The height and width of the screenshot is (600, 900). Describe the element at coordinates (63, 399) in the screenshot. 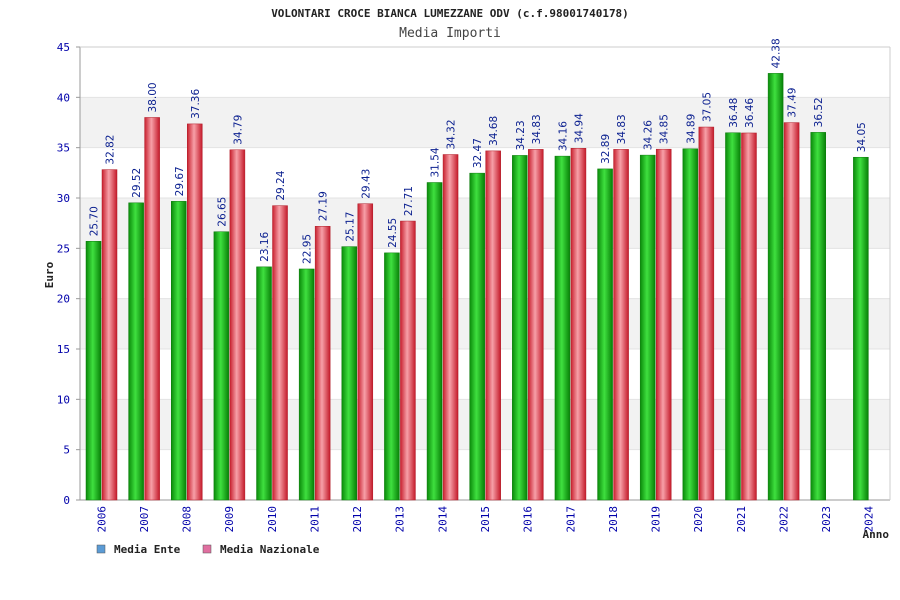

I see `y-tick-label: 10` at that location.